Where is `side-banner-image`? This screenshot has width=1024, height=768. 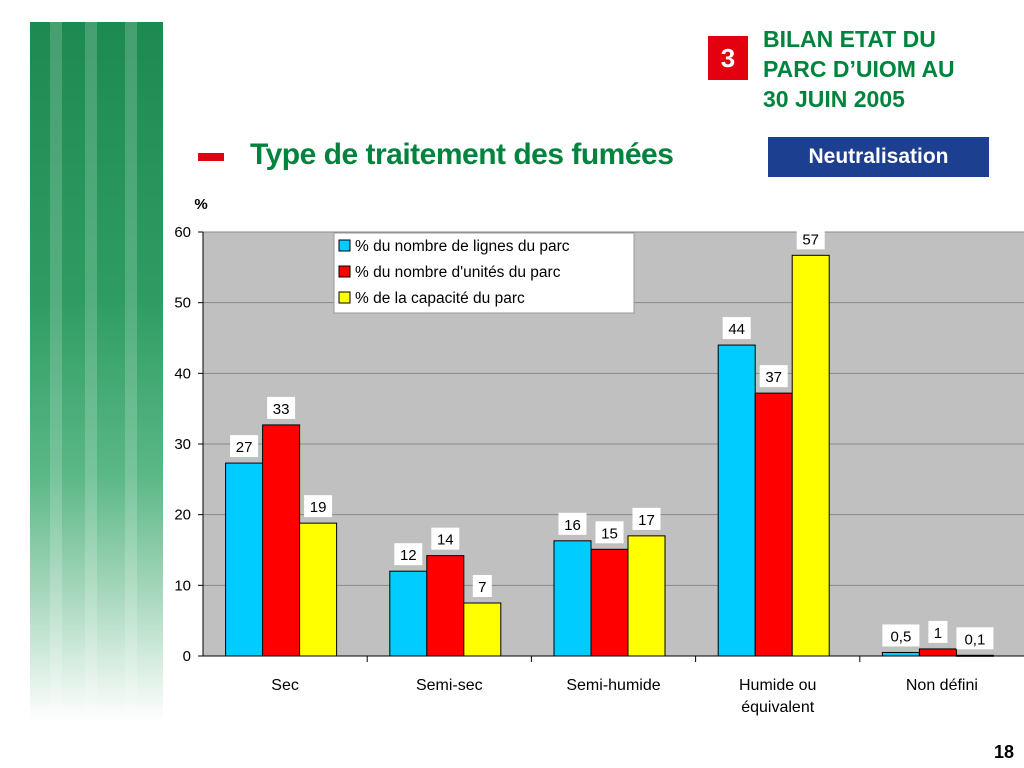
side-banner-image is located at coordinates (96, 372).